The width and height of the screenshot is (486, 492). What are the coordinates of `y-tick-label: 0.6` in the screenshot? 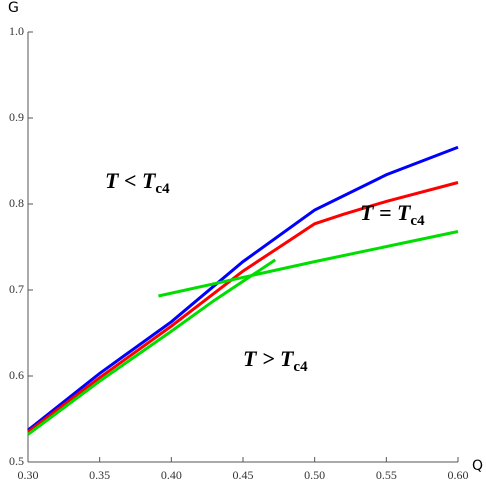 It's located at (16, 375).